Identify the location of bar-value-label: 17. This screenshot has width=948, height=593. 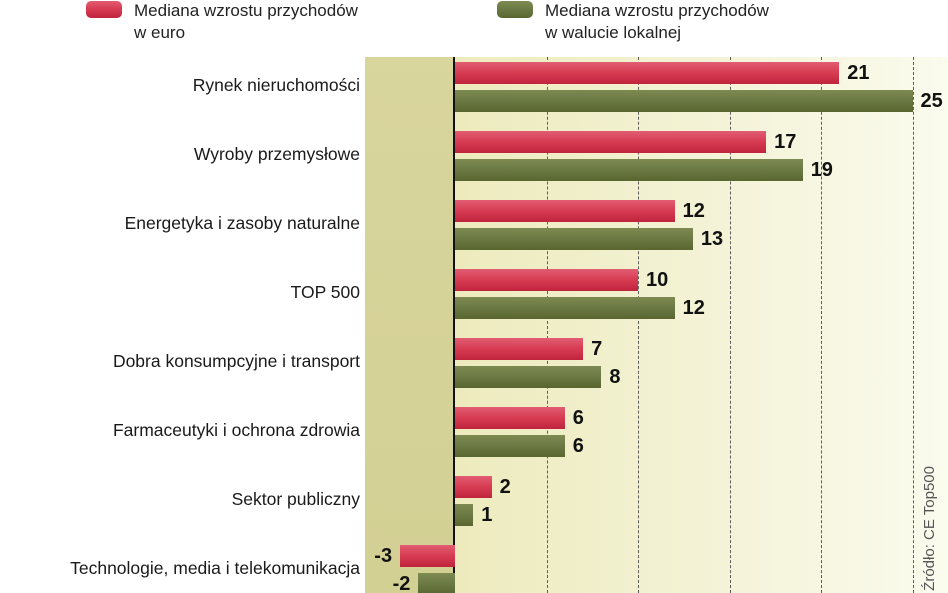
(785, 142).